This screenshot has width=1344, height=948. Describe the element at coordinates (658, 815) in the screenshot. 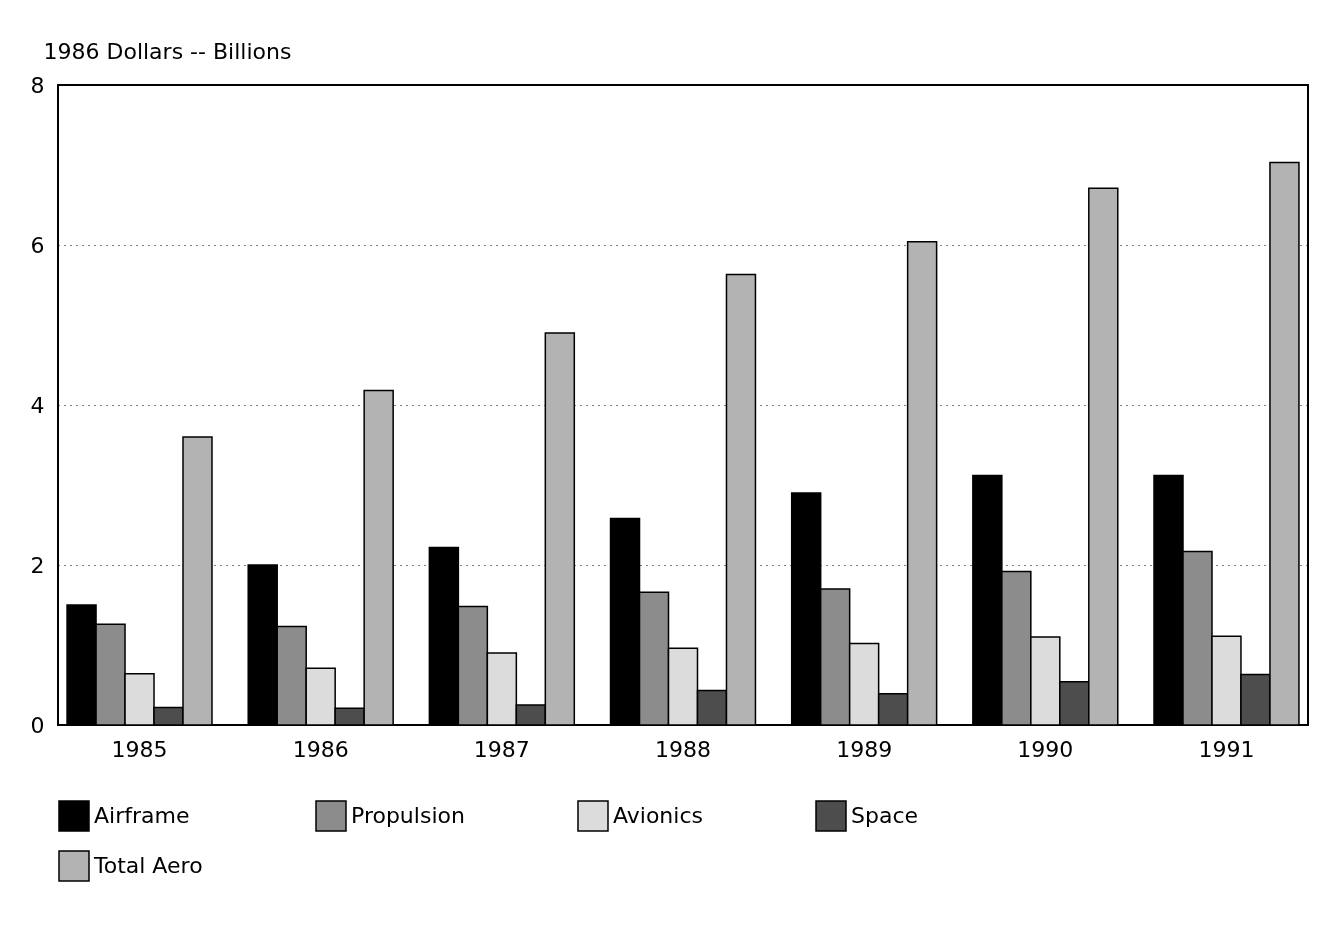

I see `legend-label: Avionics` at that location.